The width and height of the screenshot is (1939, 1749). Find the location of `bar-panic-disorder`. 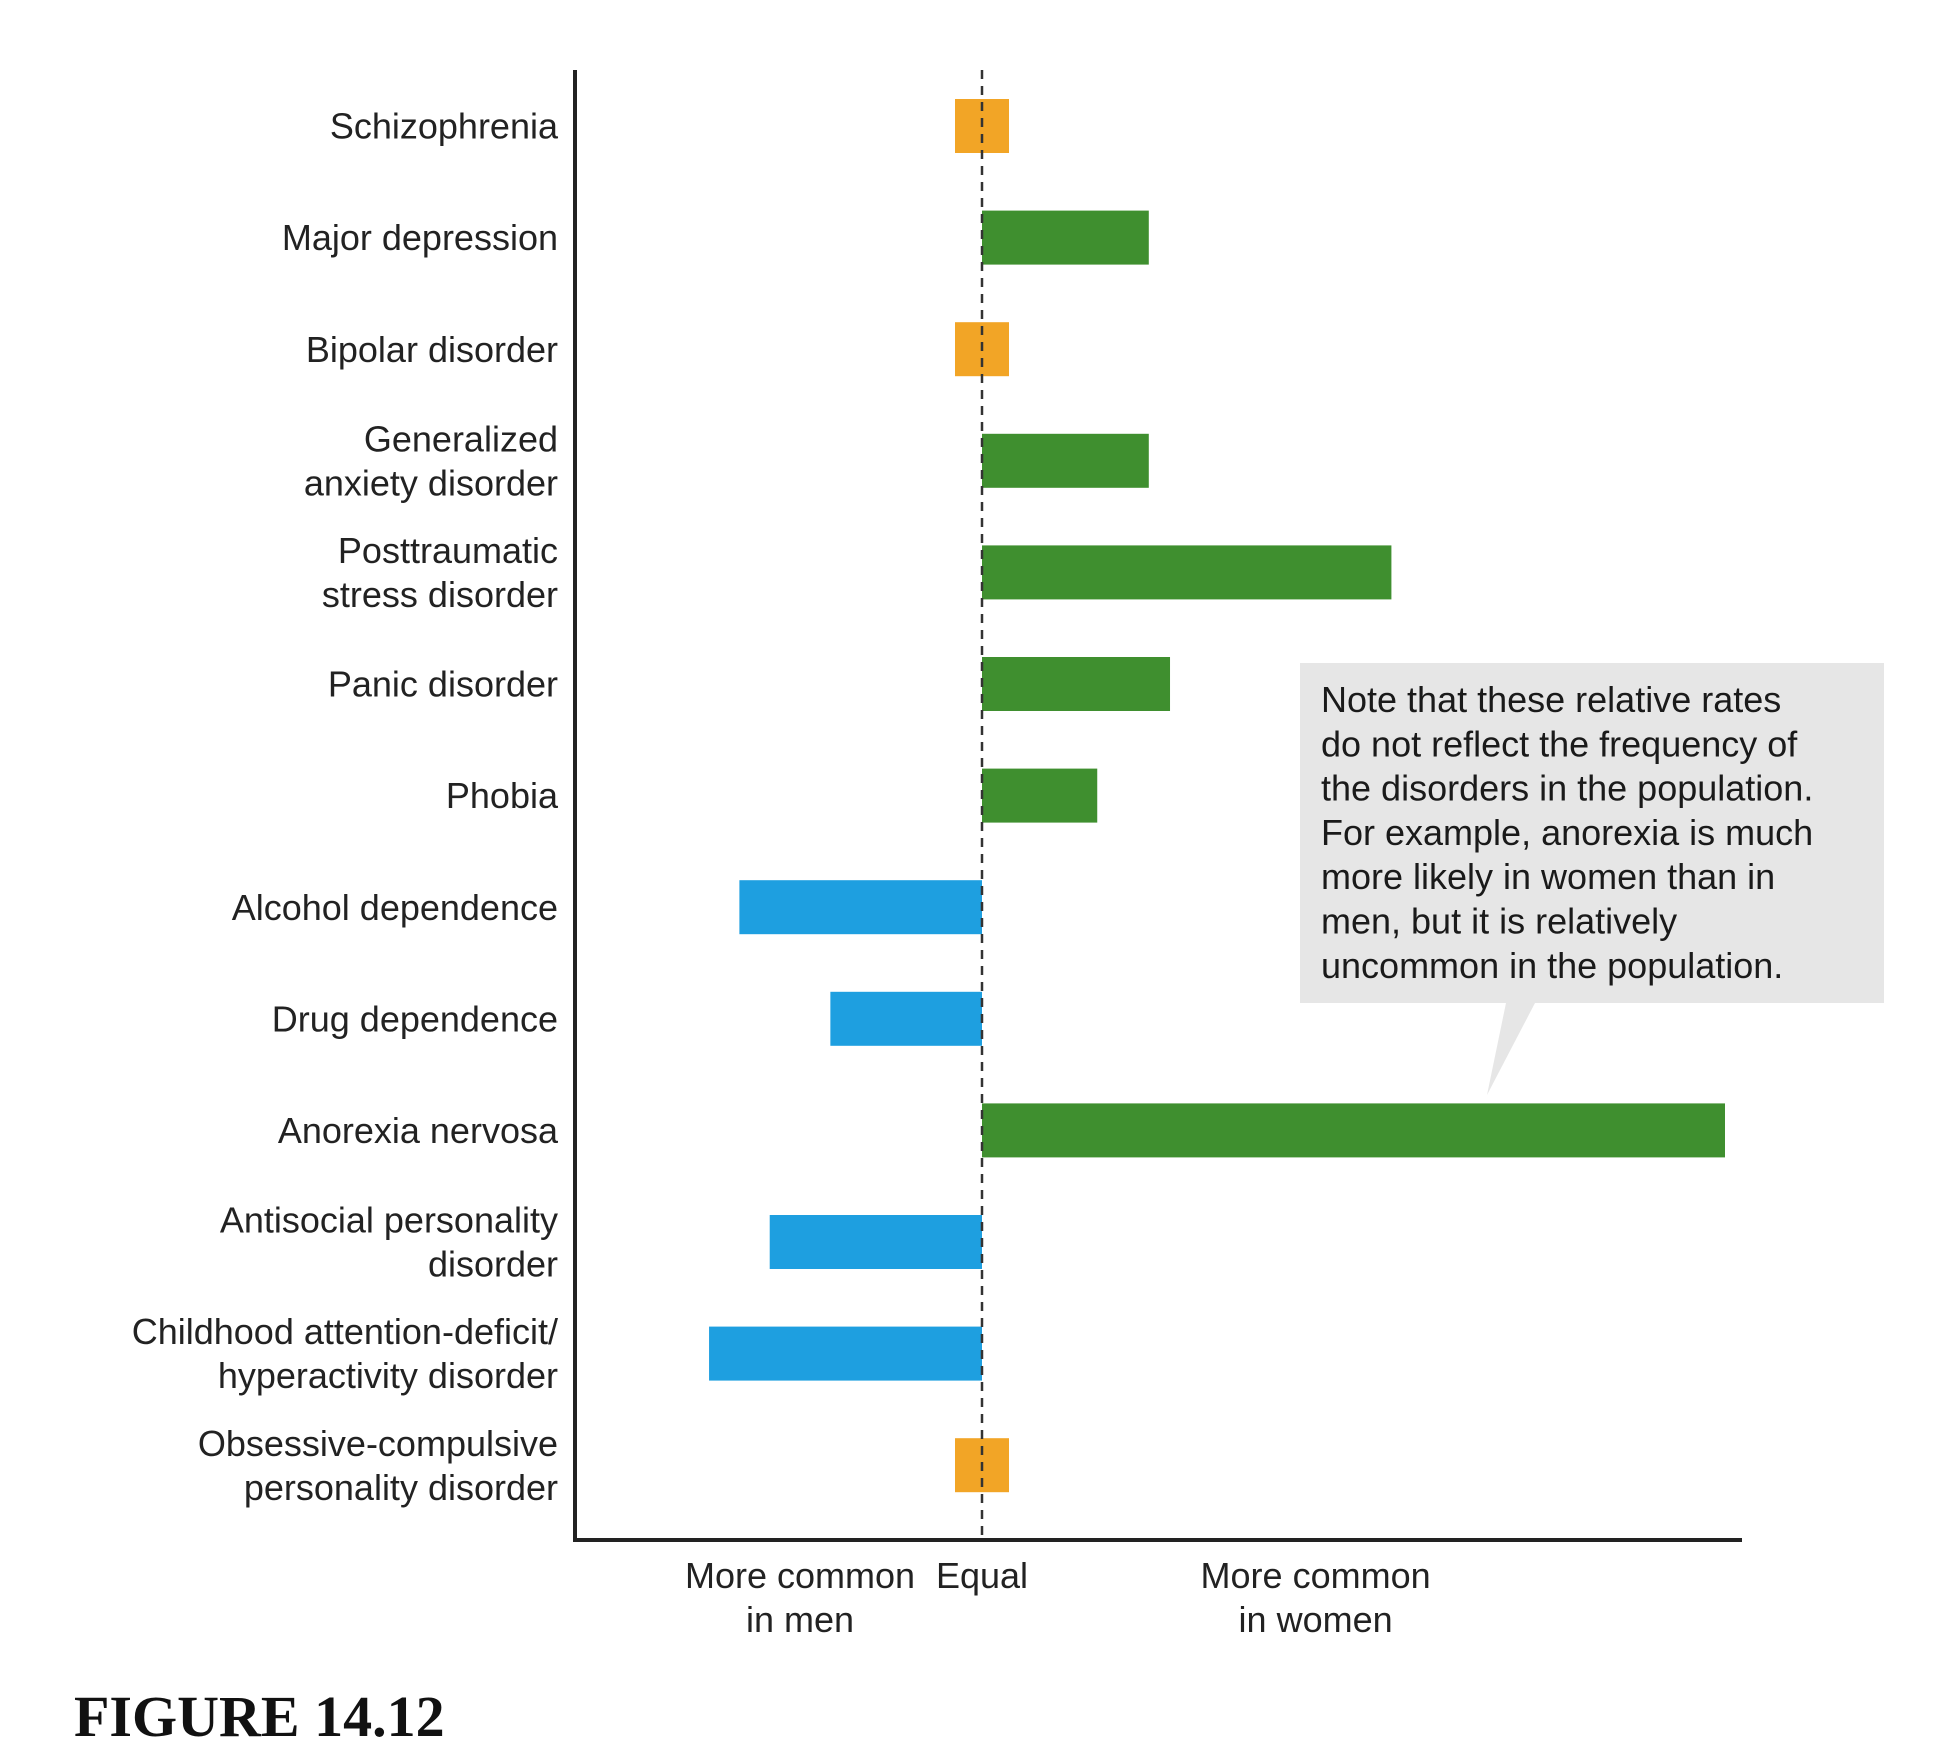

bar-panic-disorder is located at coordinates (1076, 684).